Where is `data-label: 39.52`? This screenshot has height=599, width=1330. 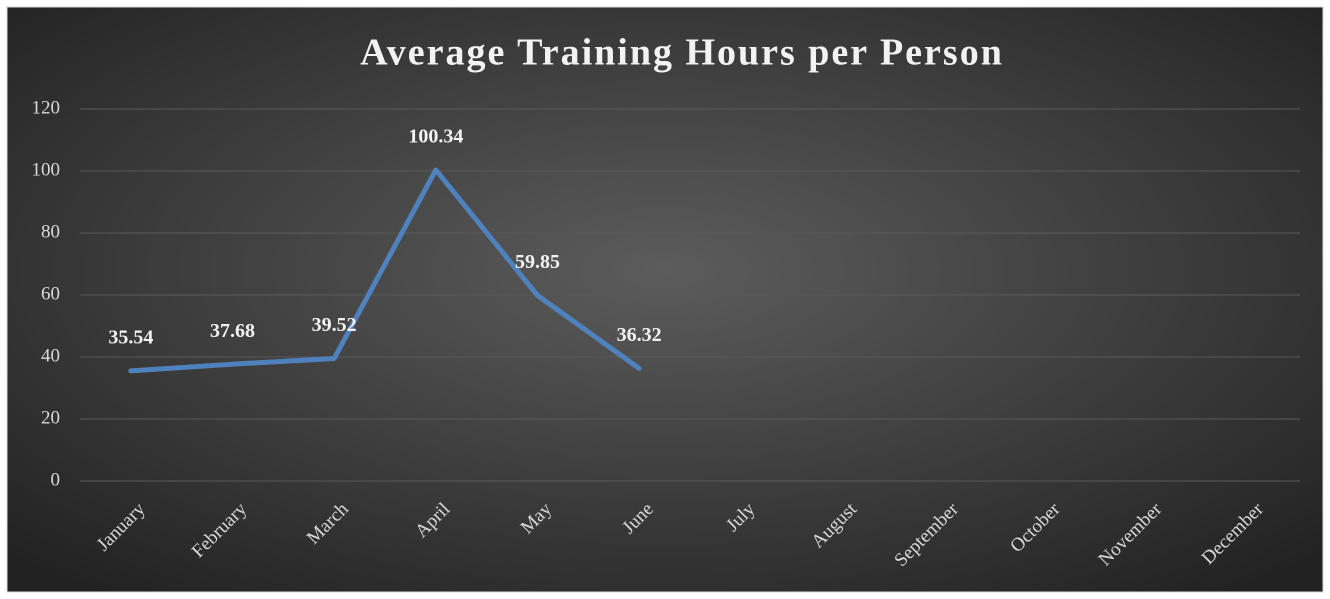 data-label: 39.52 is located at coordinates (334, 325).